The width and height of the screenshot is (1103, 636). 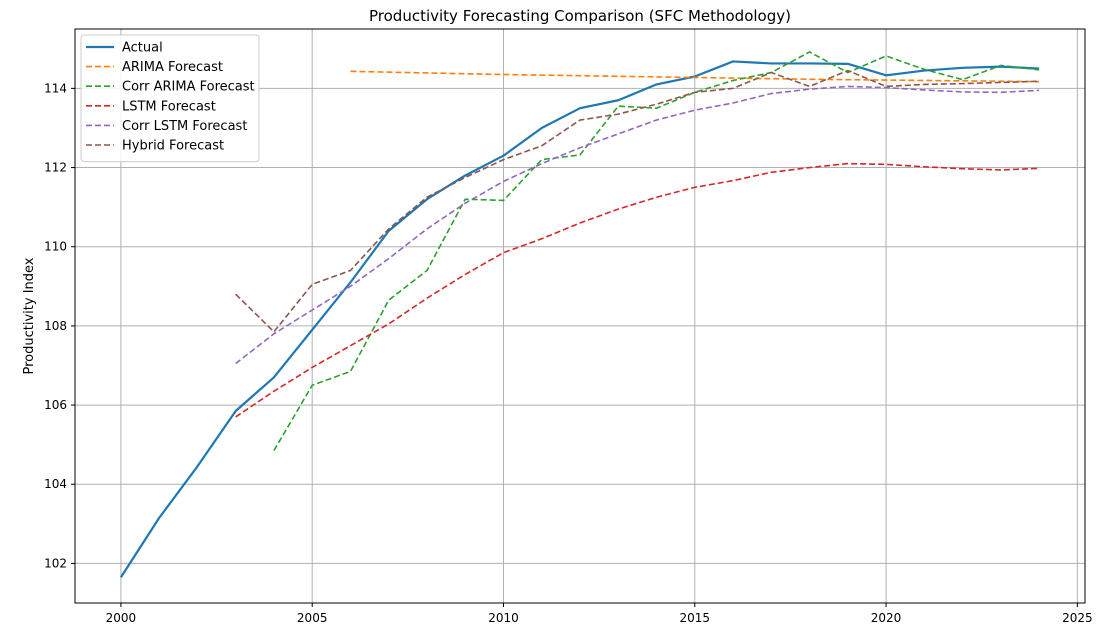 I want to click on x-tick-label: 2025, so click(x=1077, y=618).